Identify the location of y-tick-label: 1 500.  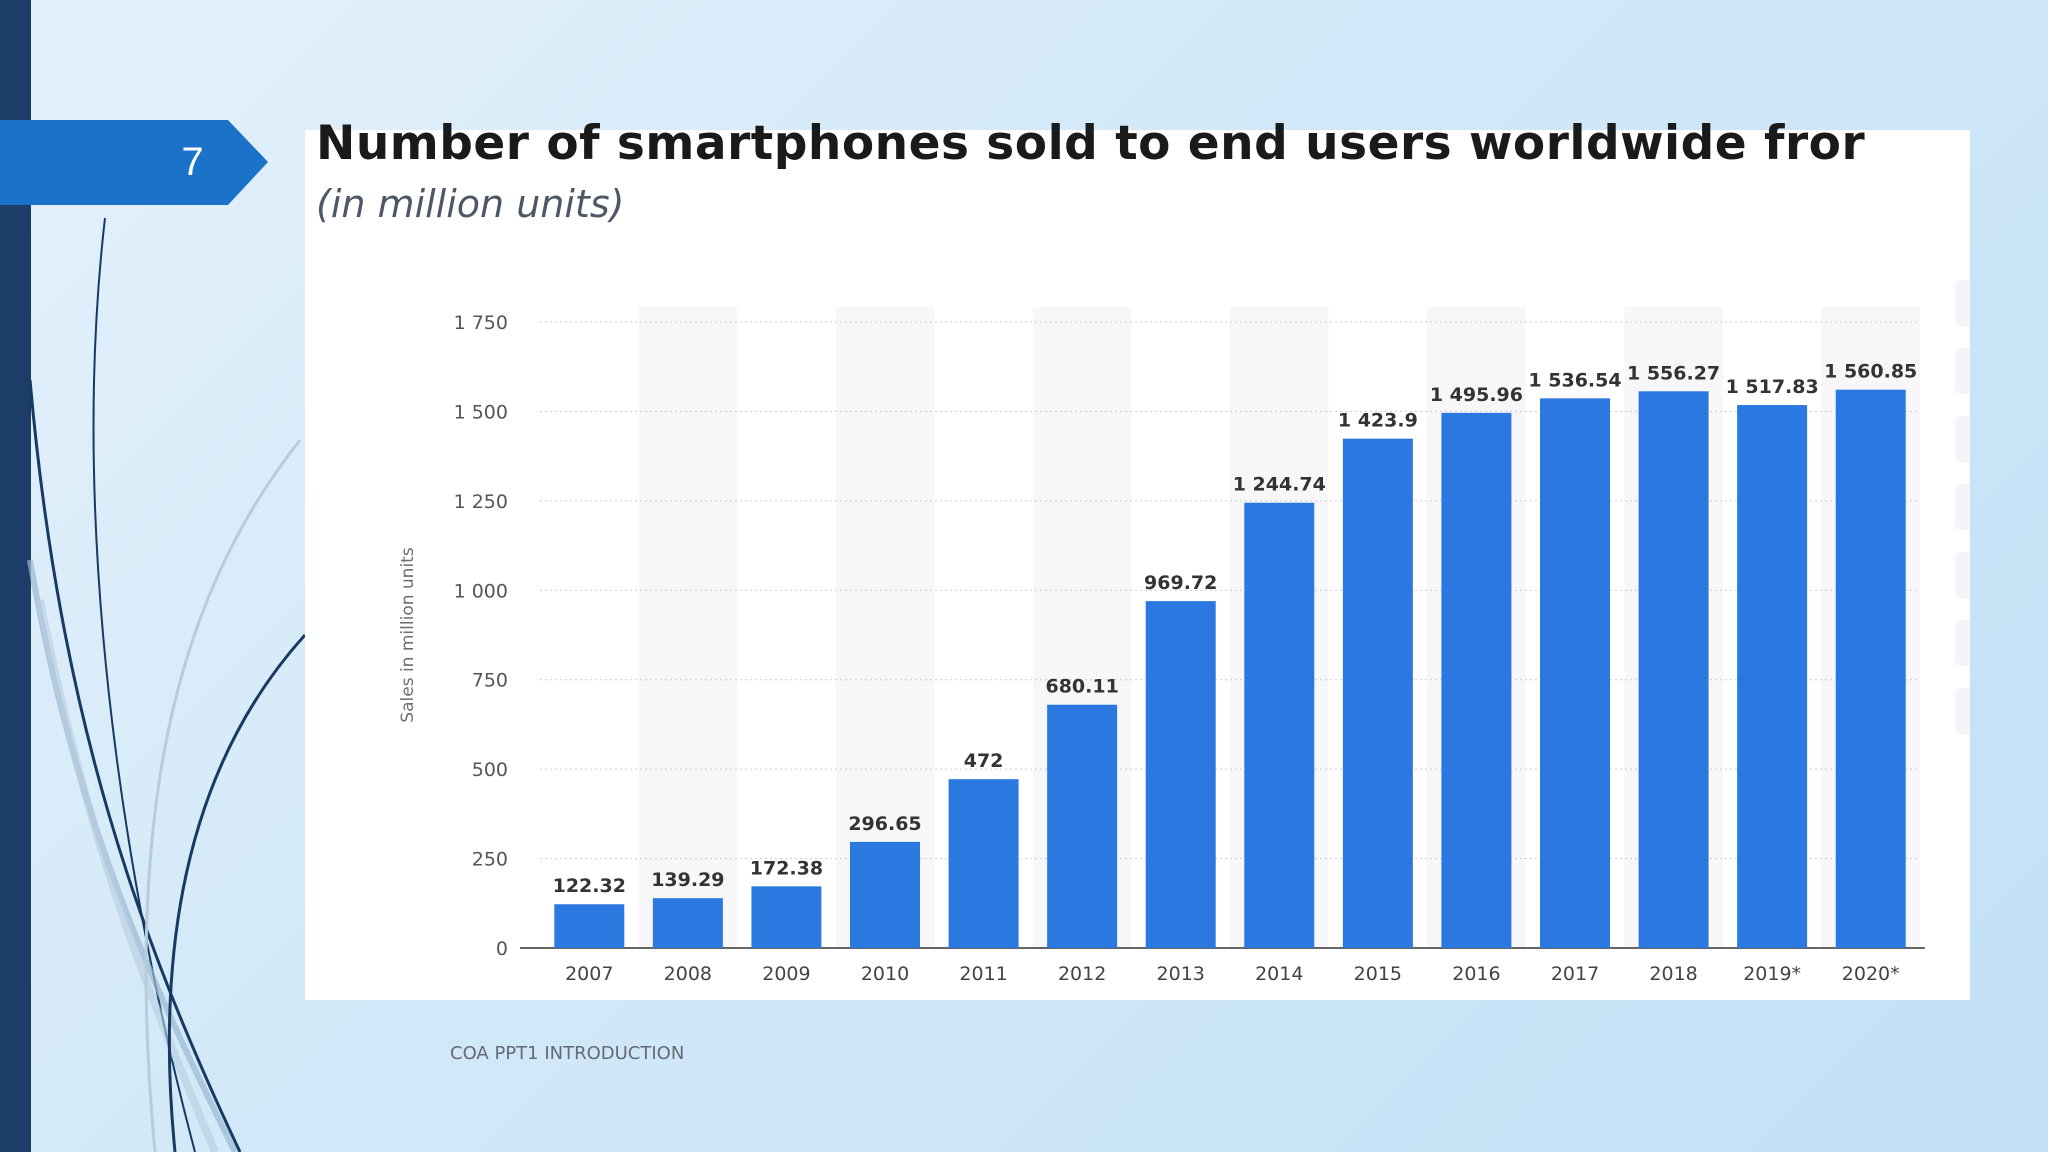
(481, 412).